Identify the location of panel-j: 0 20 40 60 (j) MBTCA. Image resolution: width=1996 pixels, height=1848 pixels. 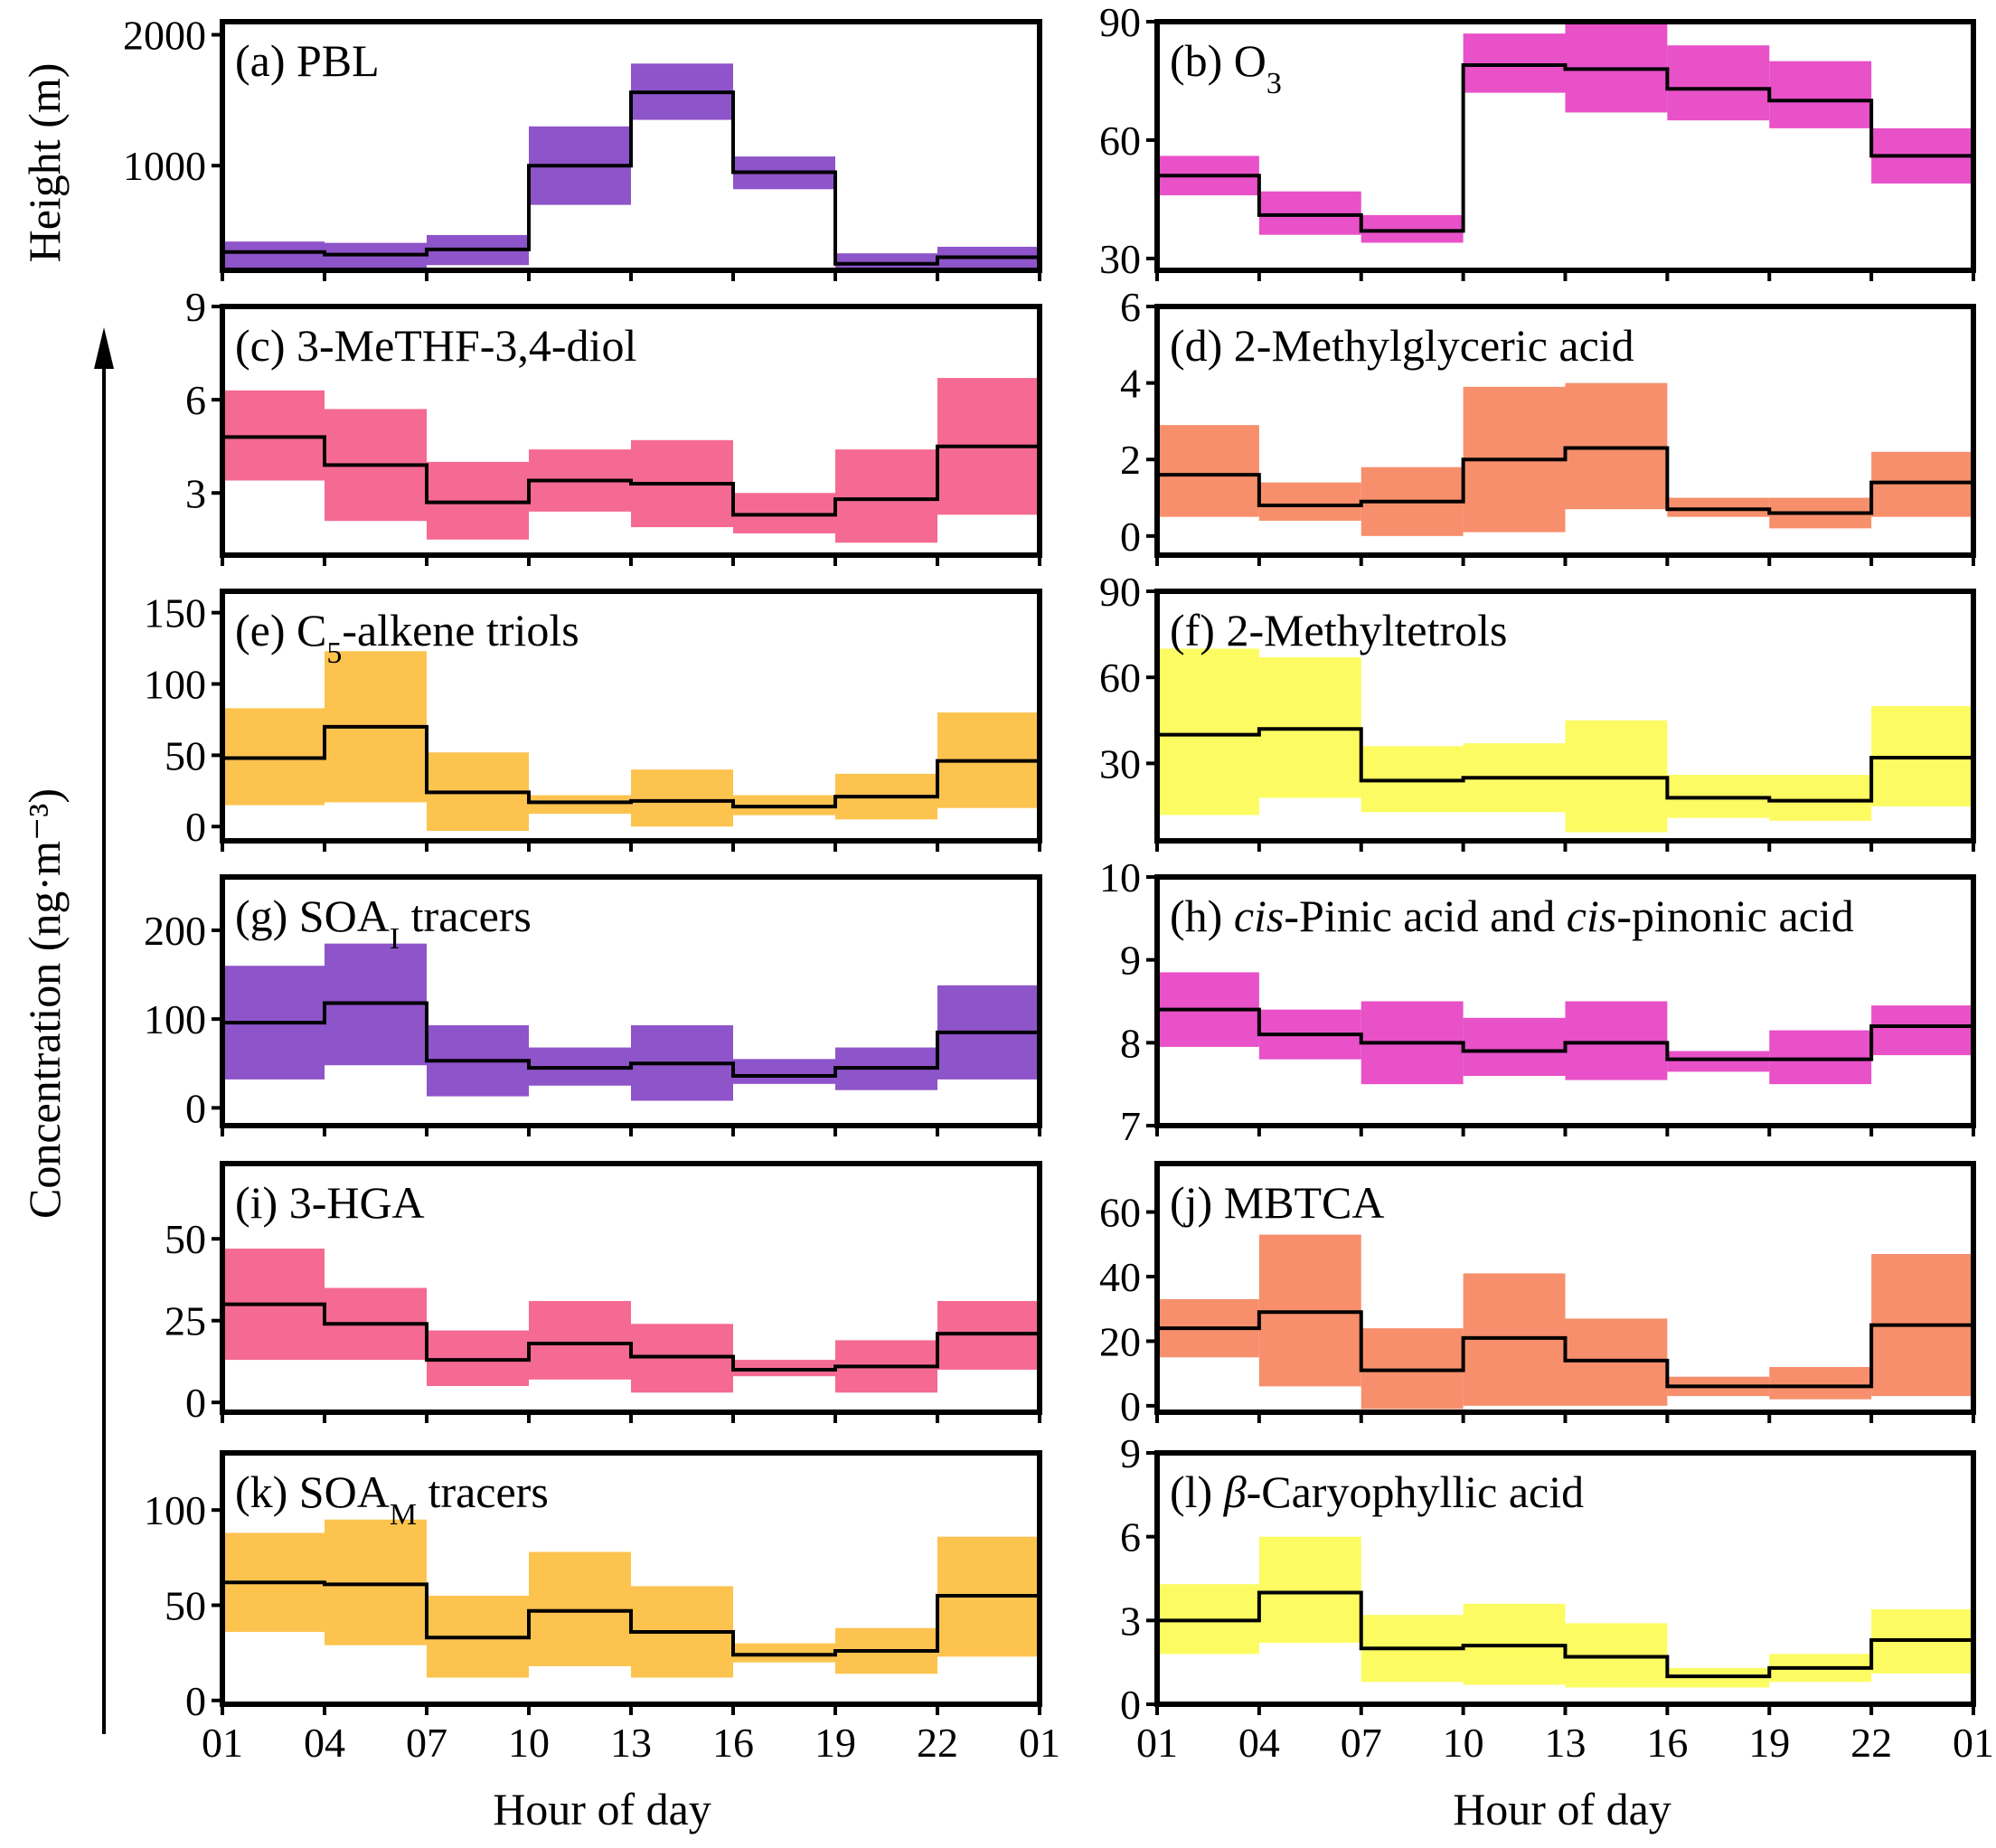
(1537, 1295).